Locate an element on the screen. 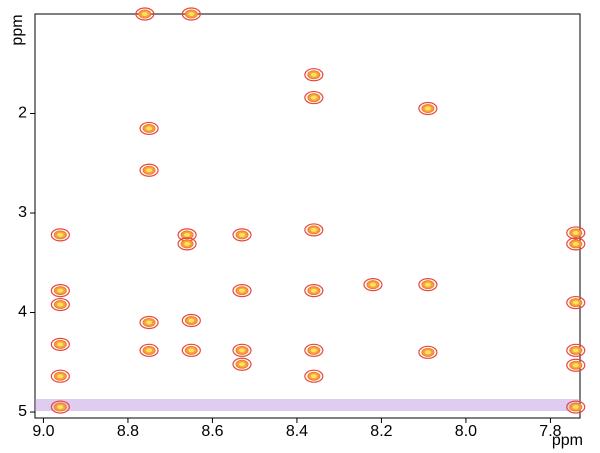  x-tick-label: 7.8 is located at coordinates (550, 431).